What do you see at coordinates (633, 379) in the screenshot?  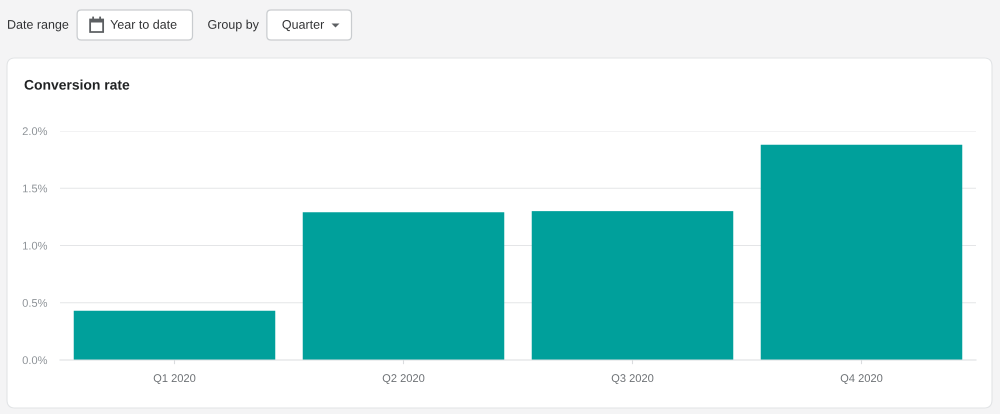 I see `x-tick-label: Q3 2020` at bounding box center [633, 379].